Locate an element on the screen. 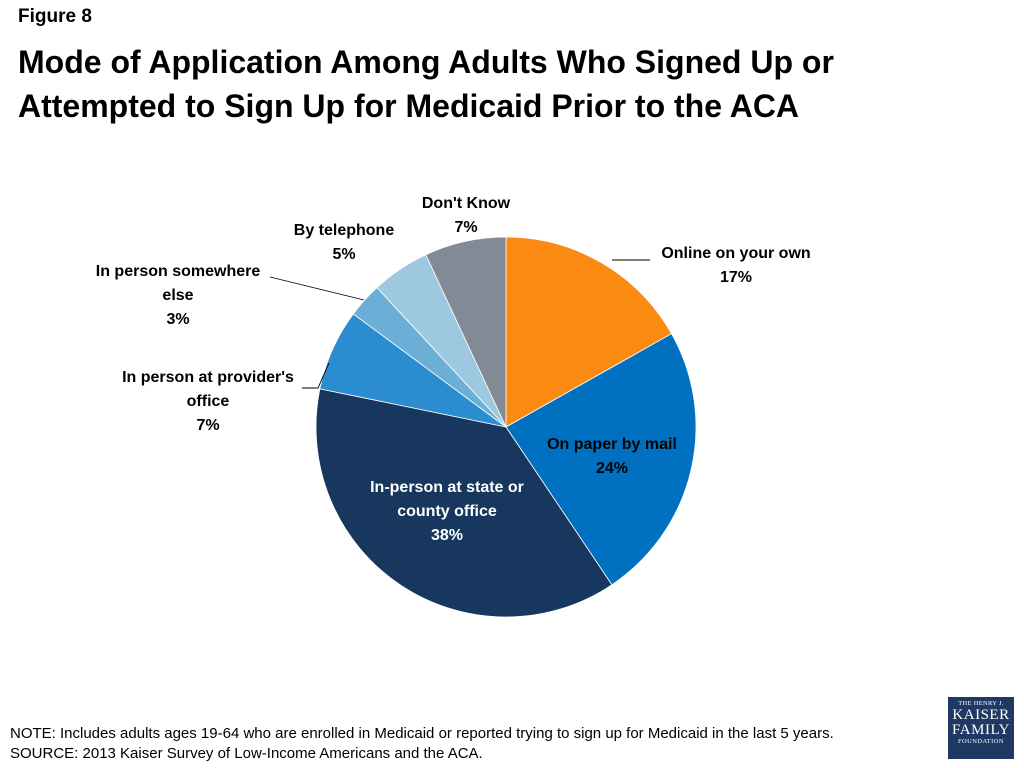  slice-value-label: 5% is located at coordinates (343, 254).